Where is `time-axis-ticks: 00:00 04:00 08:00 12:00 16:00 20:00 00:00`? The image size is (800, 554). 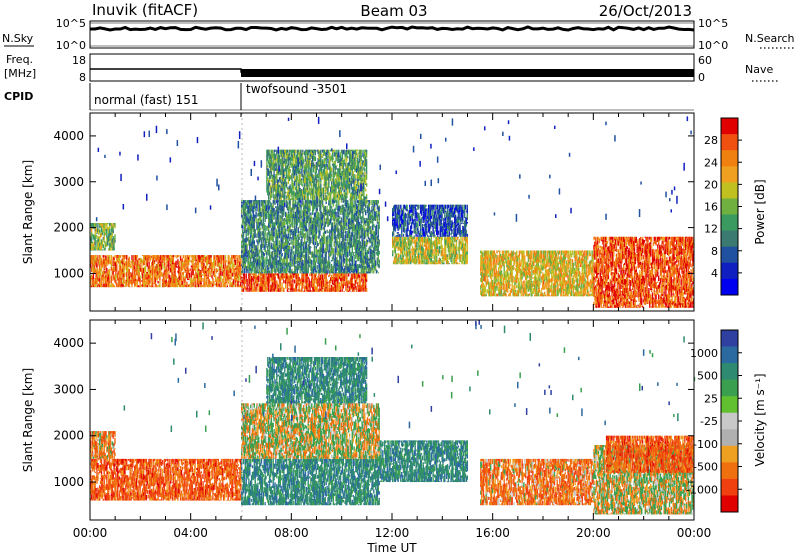 time-axis-ticks: 00:00 04:00 08:00 12:00 16:00 20:00 00:00 is located at coordinates (392, 533).